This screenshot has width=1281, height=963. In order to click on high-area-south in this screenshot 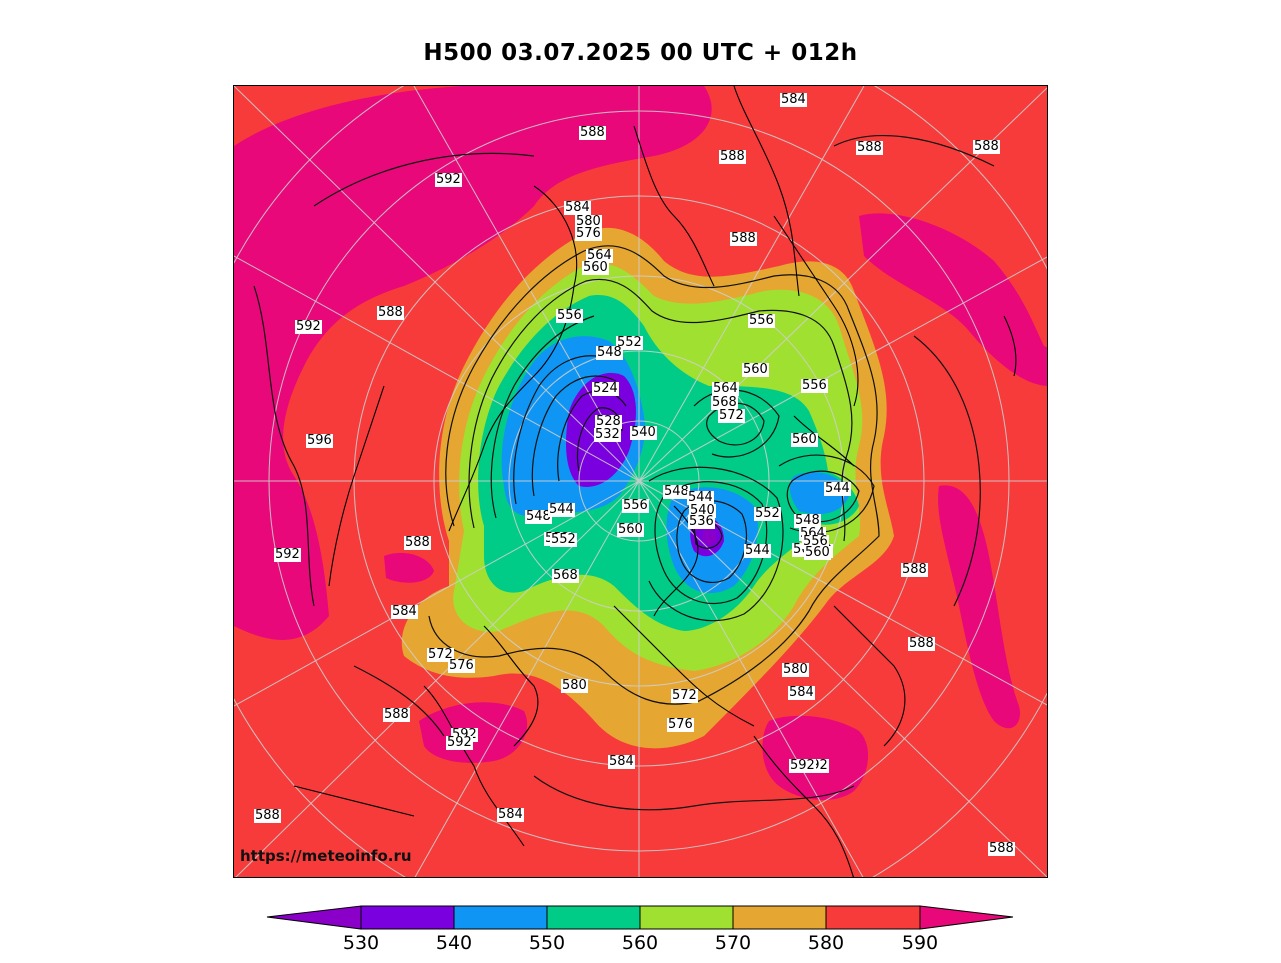, I will do `click(815, 758)`.